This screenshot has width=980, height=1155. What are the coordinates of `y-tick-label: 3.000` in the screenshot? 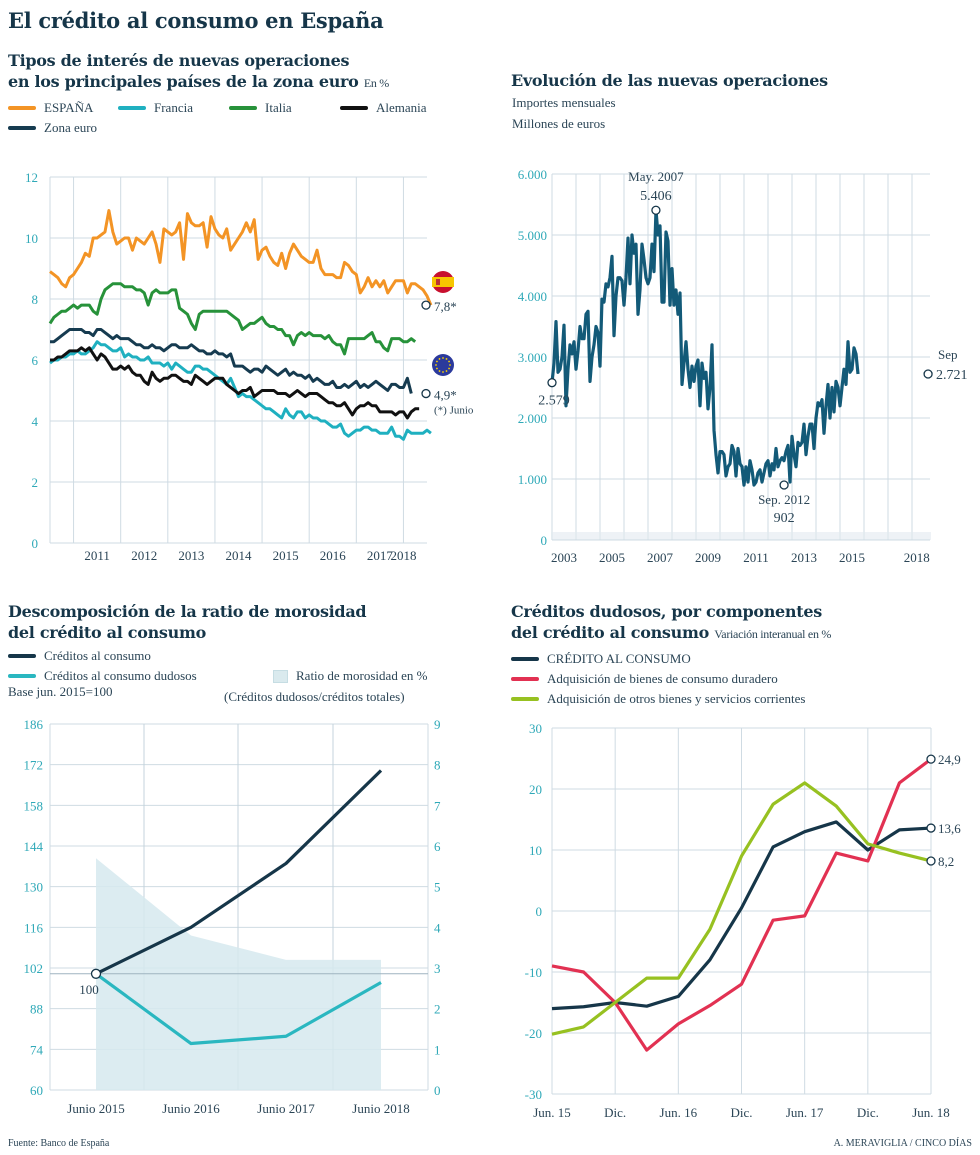 It's located at (532, 357).